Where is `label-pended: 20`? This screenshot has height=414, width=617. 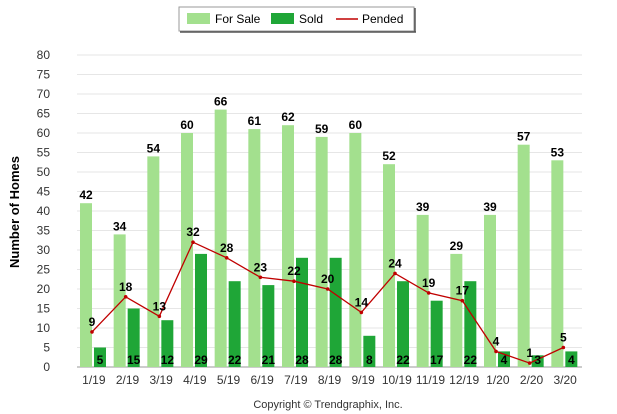
label-pended: 20 is located at coordinates (328, 279).